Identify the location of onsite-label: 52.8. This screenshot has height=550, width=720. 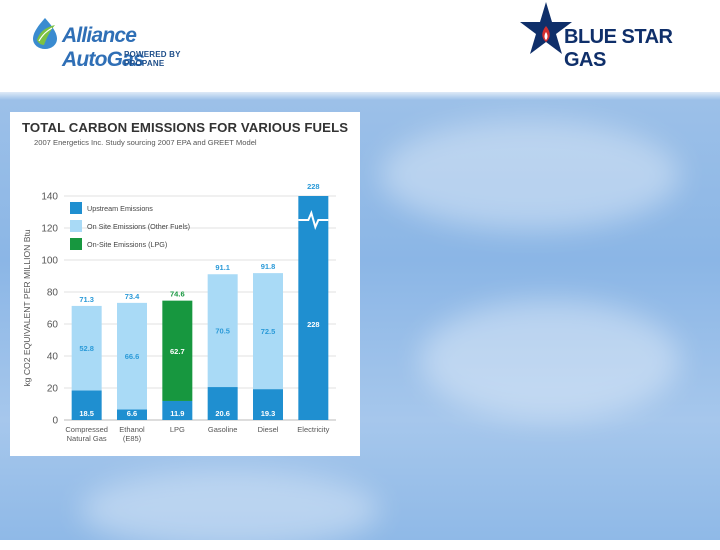
(86, 348).